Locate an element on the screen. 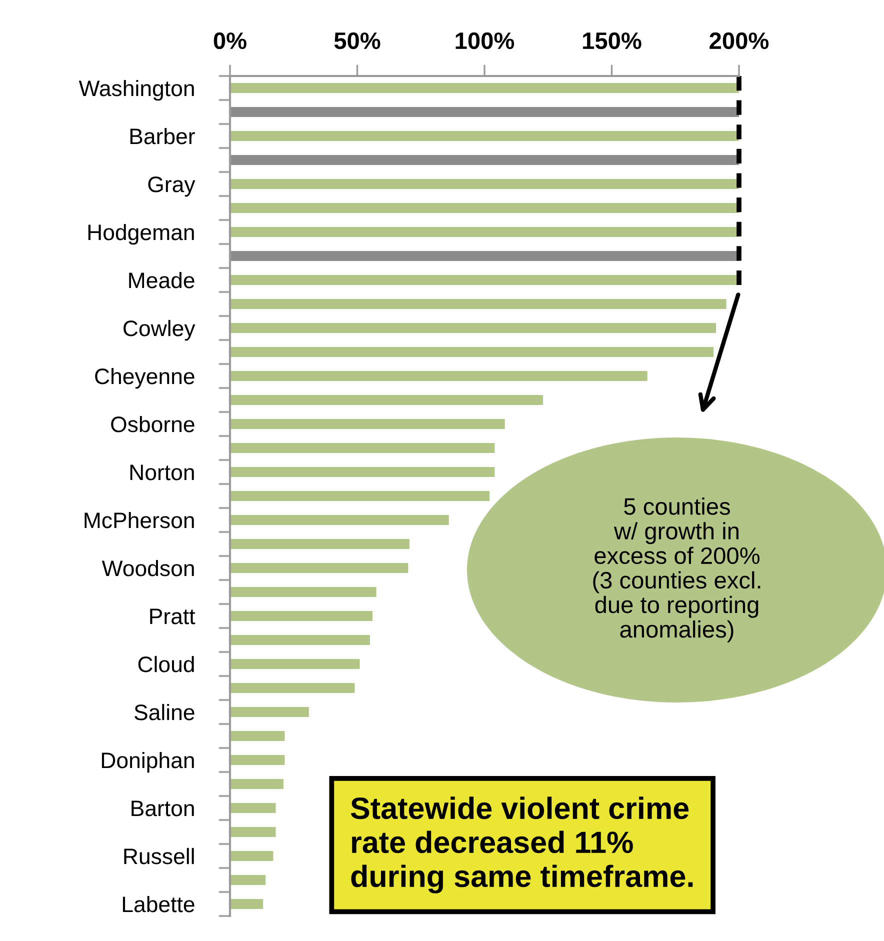 This screenshot has width=884, height=941. x-tick-label: 50% is located at coordinates (357, 41).